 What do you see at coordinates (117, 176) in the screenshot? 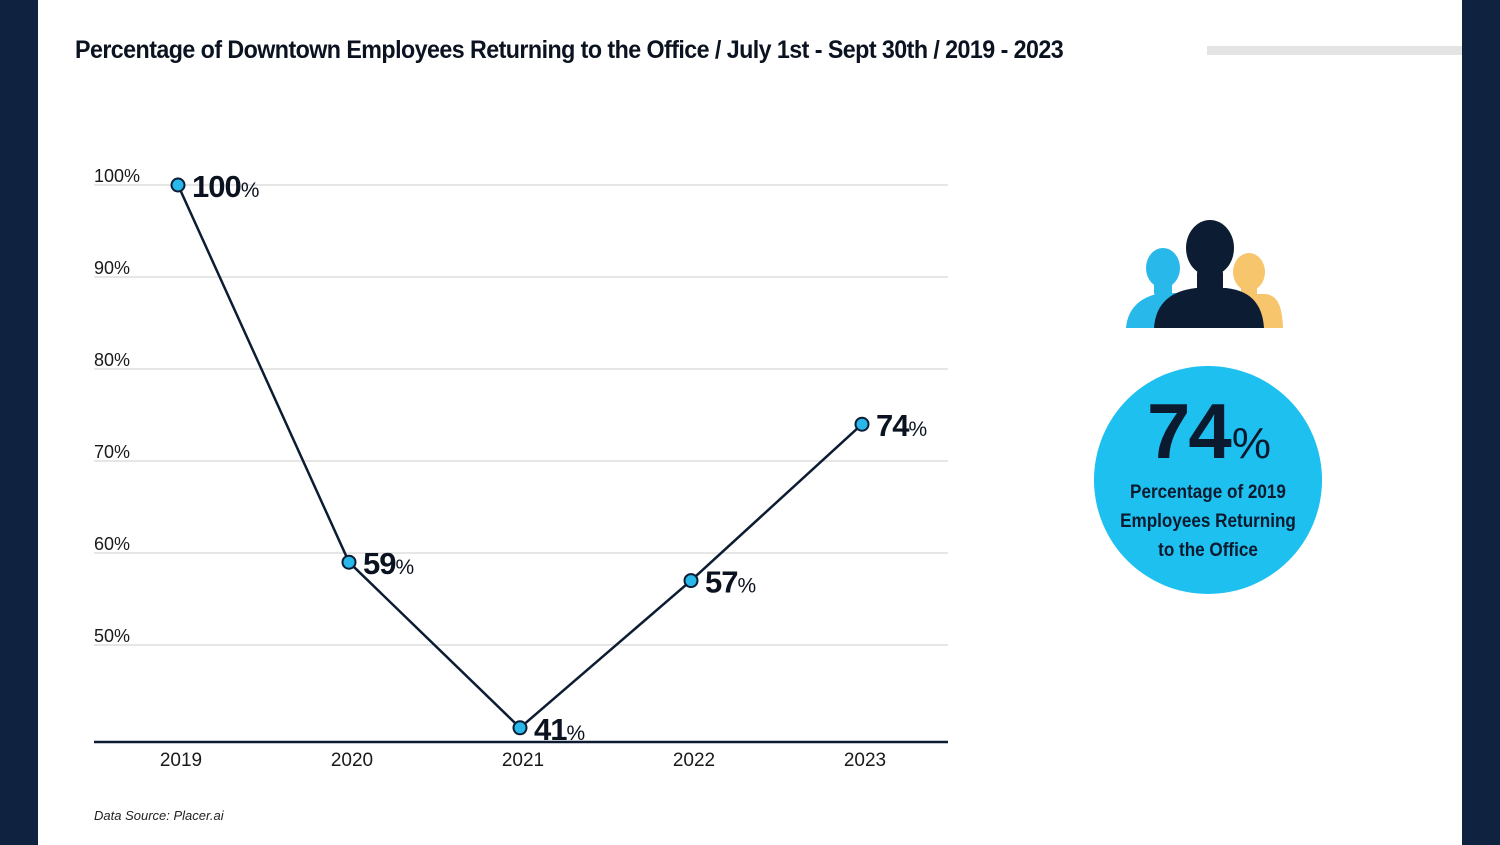
I see `y-tick-label: 100%` at bounding box center [117, 176].